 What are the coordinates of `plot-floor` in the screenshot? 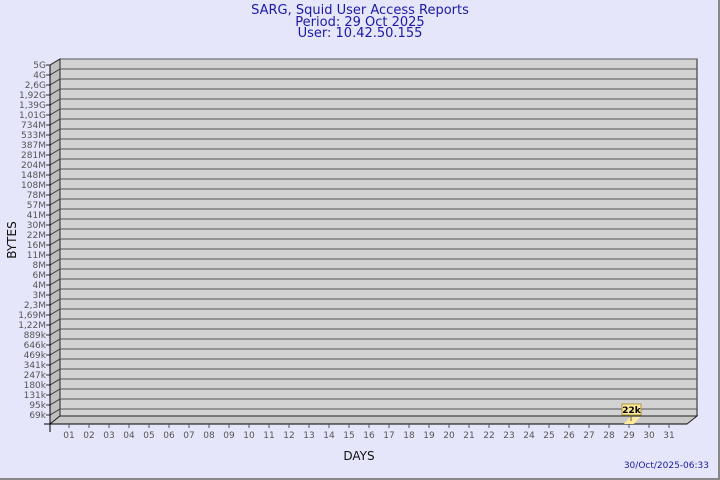 It's located at (373, 420).